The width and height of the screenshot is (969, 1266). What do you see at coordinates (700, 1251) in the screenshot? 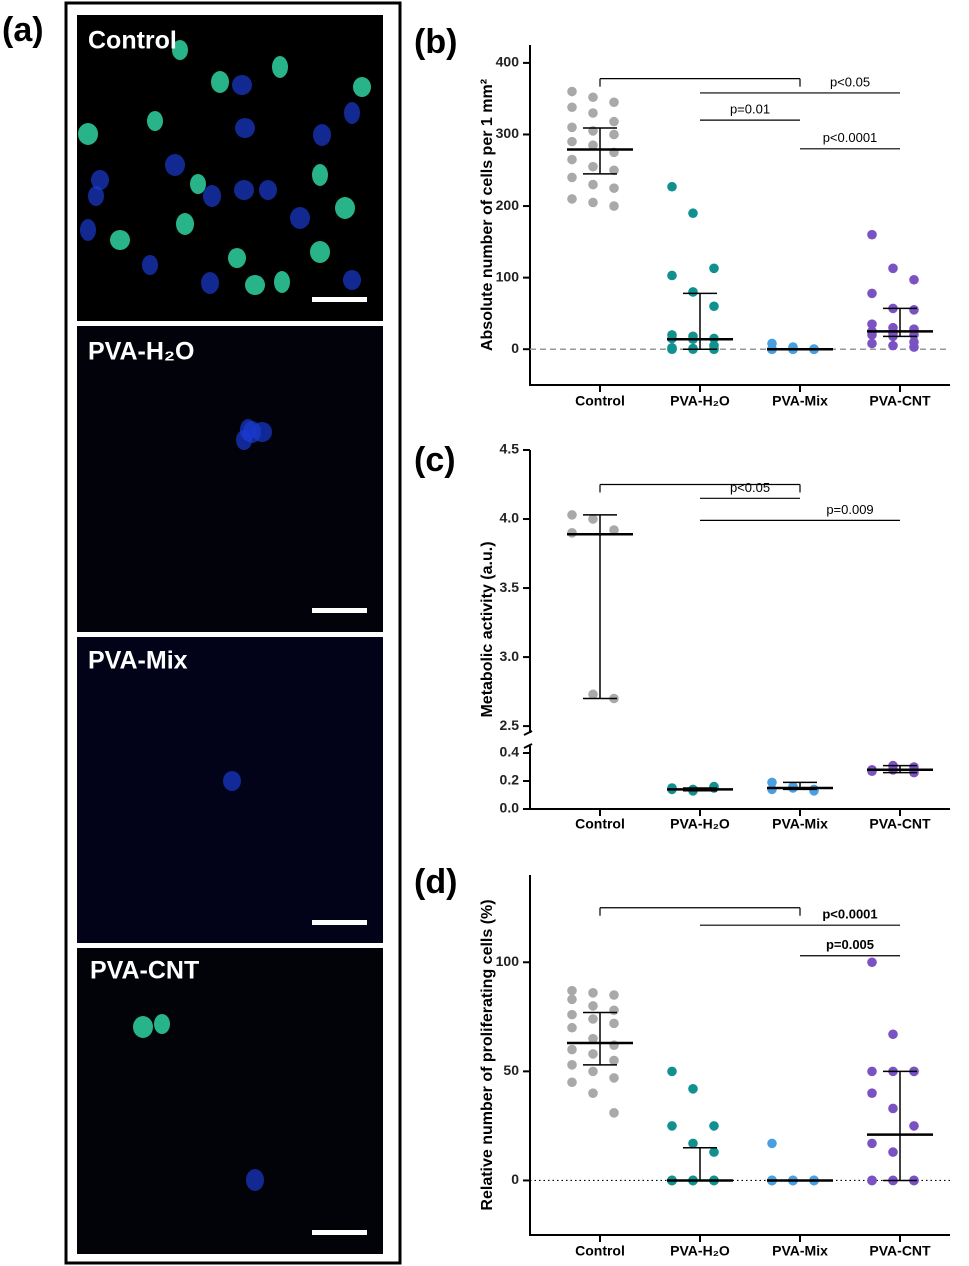
I see `x-tick-label: PVA-H₂O` at bounding box center [700, 1251].